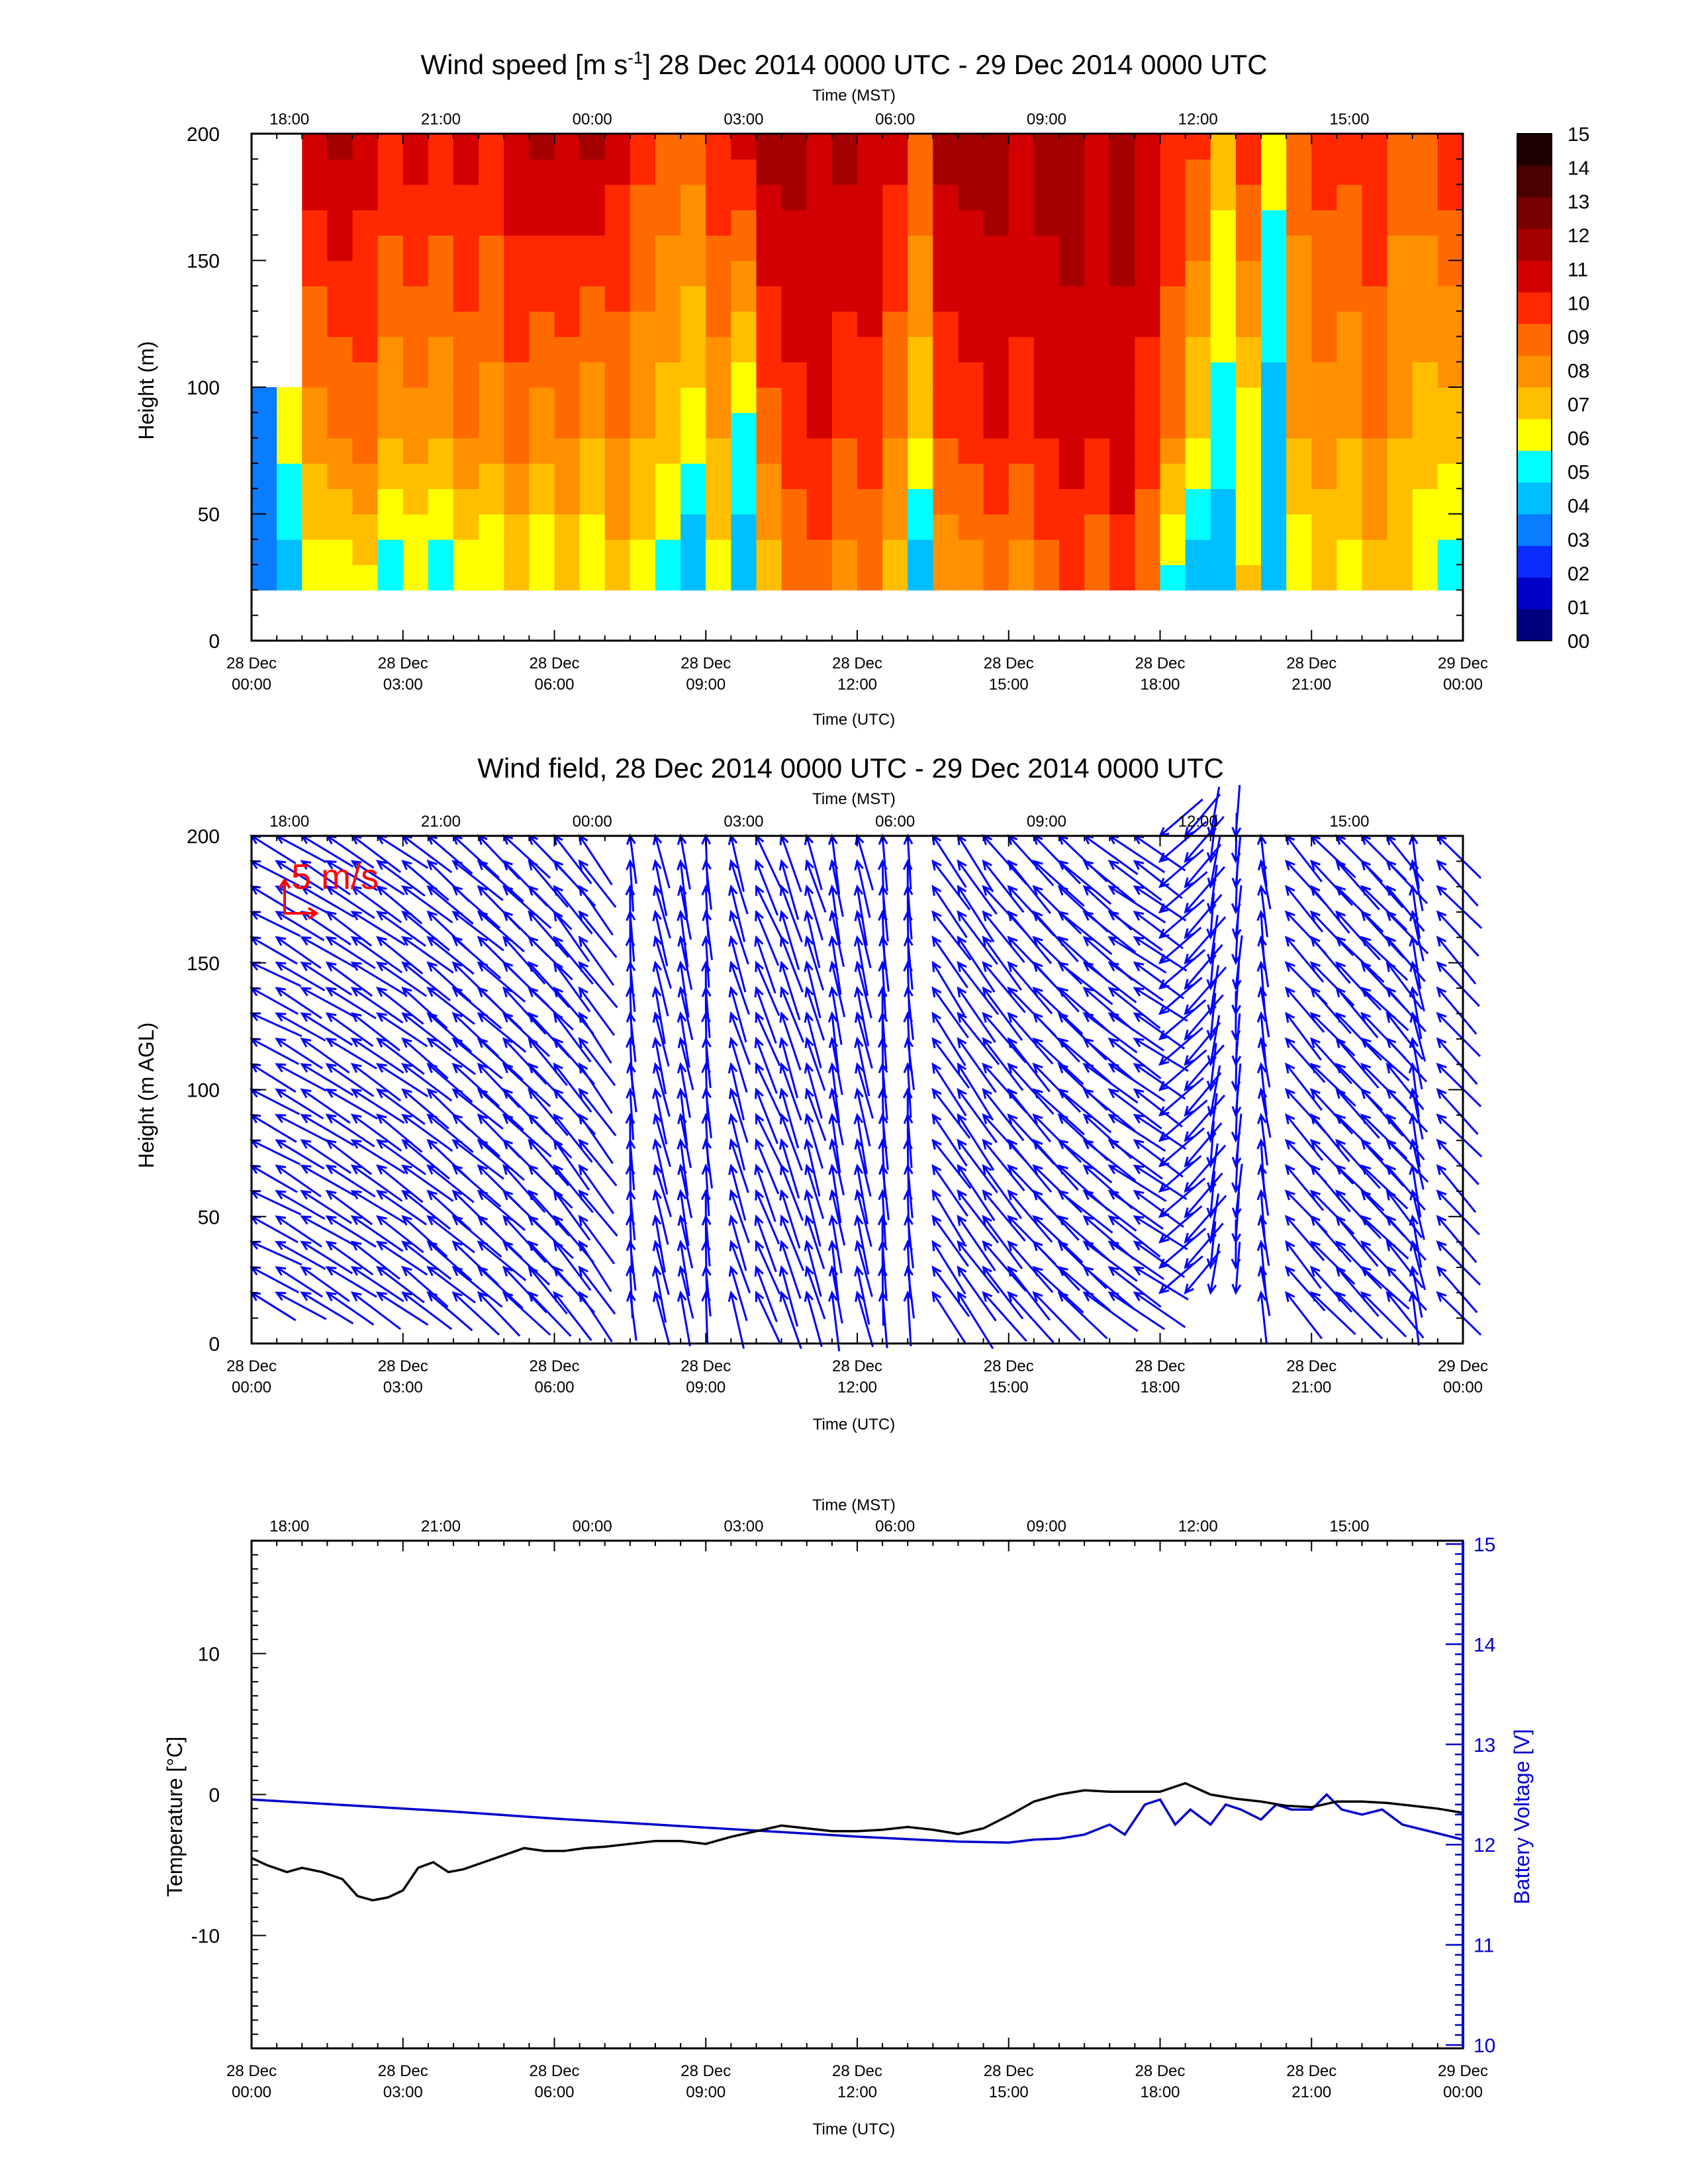 The image size is (1688, 2184). I want to click on x2-tick-label: 09:00, so click(1046, 1527).